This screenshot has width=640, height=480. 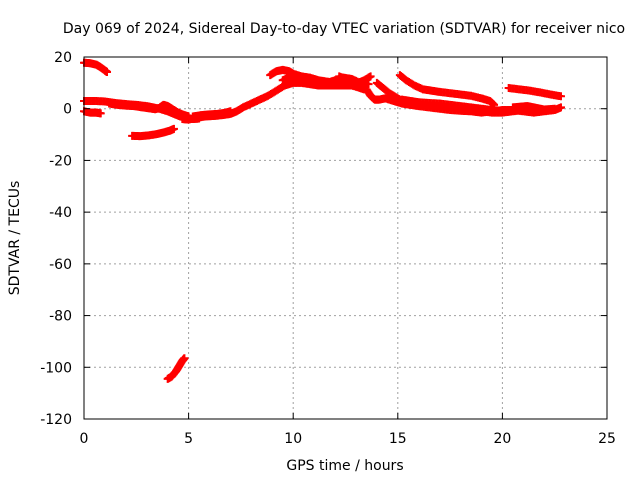 I want to click on x-tick-label: 20, so click(x=502, y=439).